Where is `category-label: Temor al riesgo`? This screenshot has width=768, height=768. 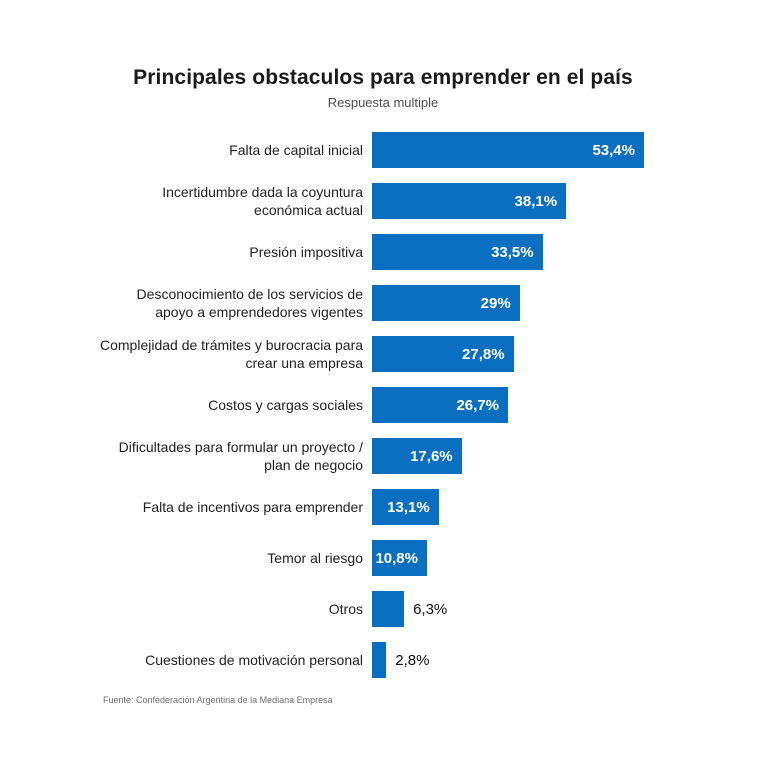
category-label: Temor al riesgo is located at coordinates (315, 557).